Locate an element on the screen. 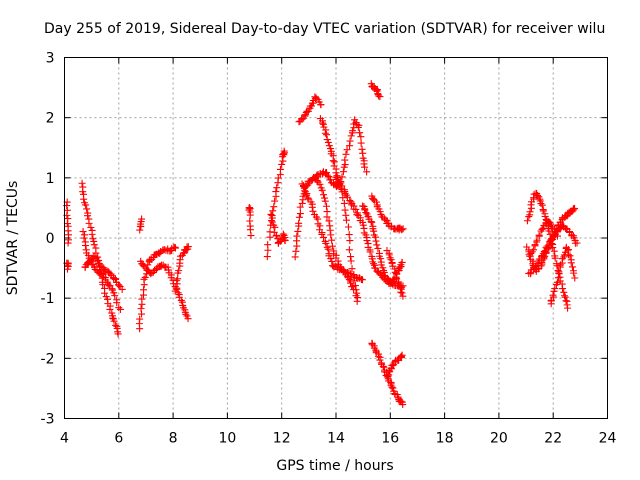 The image size is (640, 480). x-tick-label: 22 is located at coordinates (553, 439).